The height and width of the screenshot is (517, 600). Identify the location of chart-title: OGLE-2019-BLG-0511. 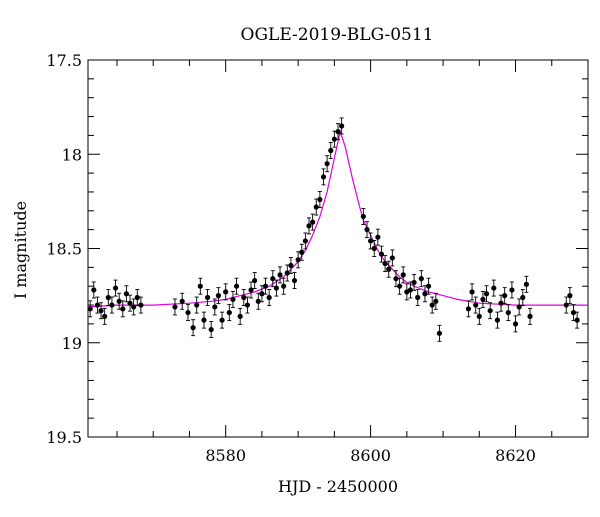
(337, 35).